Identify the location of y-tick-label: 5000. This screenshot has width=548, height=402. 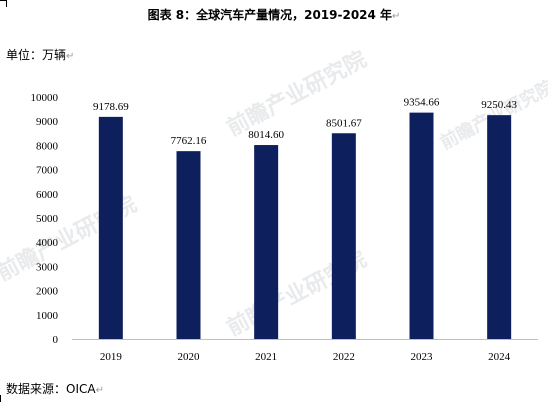
(47, 219).